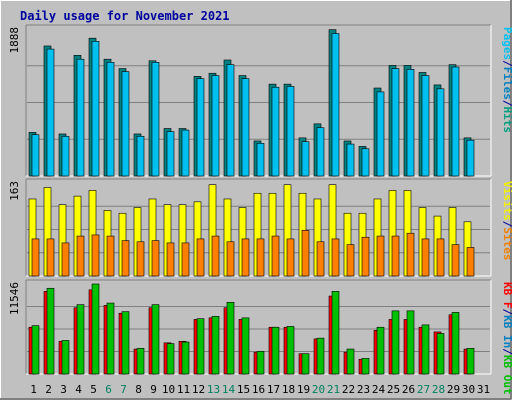 This screenshot has width=512, height=400. I want to click on x-tick-label: 5, so click(93, 389).